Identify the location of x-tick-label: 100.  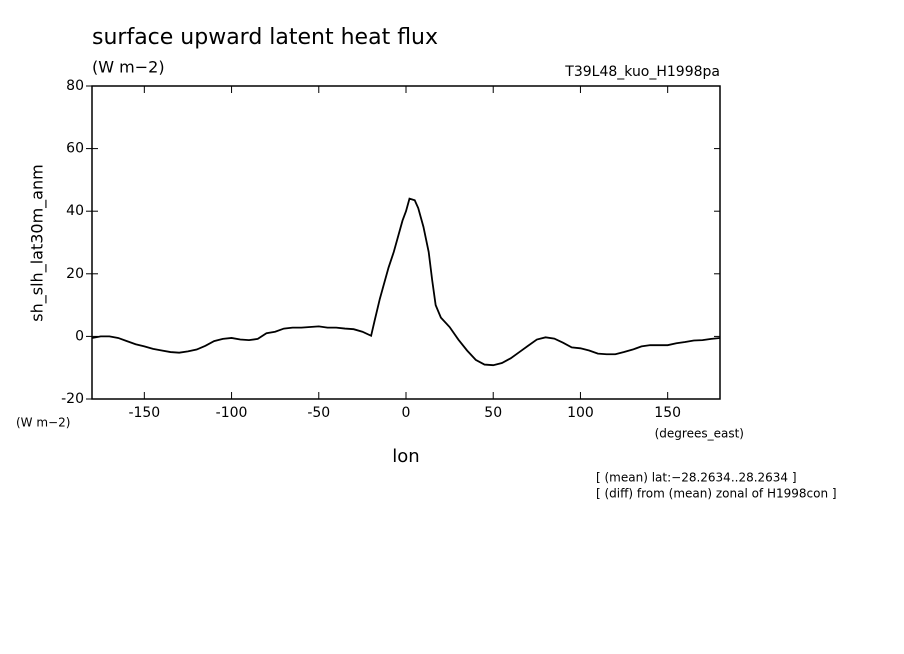
(580, 413).